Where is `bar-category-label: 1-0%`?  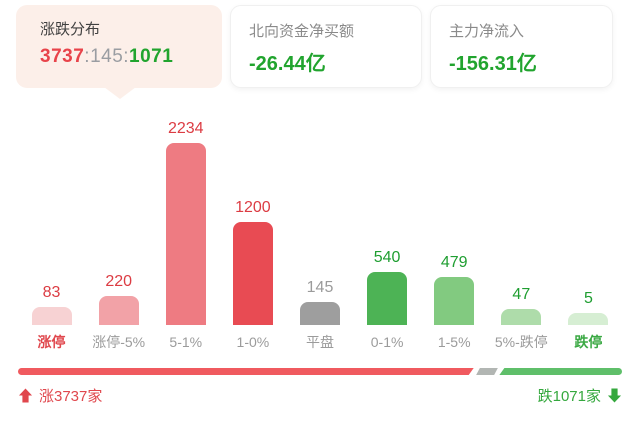
bar-category-label: 1-0% is located at coordinates (253, 342).